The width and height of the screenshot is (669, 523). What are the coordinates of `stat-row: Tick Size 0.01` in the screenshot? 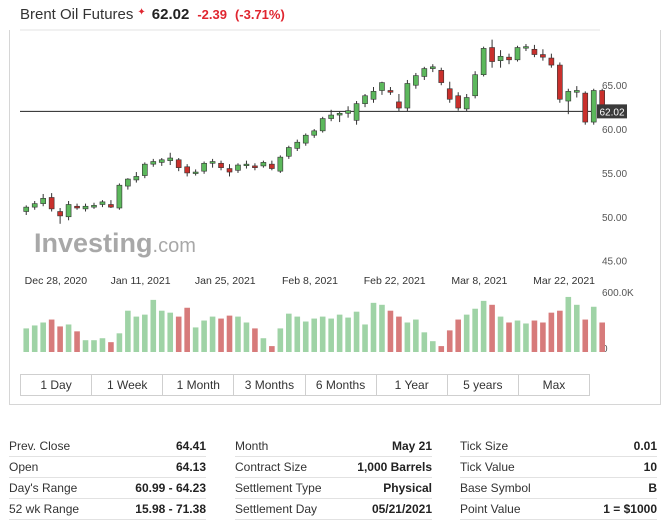 It's located at (558, 446).